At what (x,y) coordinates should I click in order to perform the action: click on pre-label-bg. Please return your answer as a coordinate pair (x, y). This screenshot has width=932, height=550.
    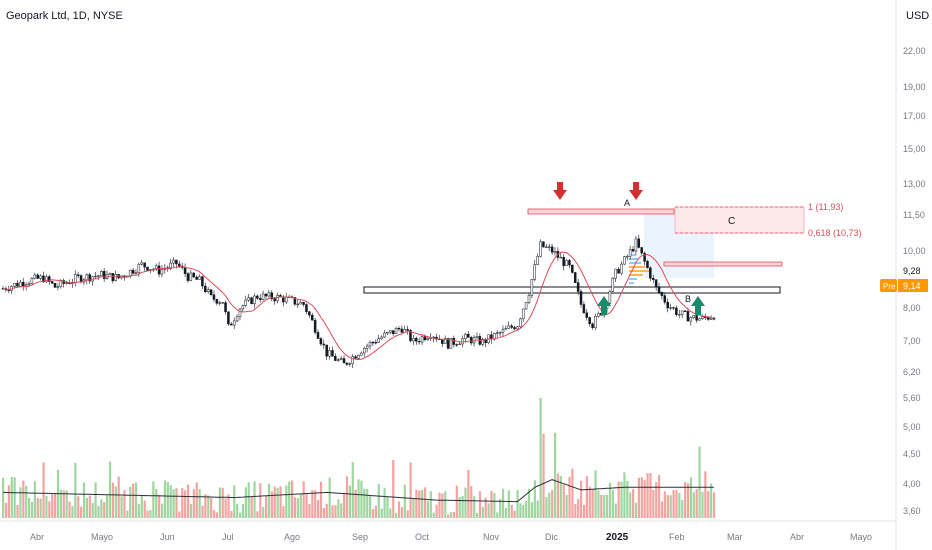
    Looking at the image, I should click on (888, 285).